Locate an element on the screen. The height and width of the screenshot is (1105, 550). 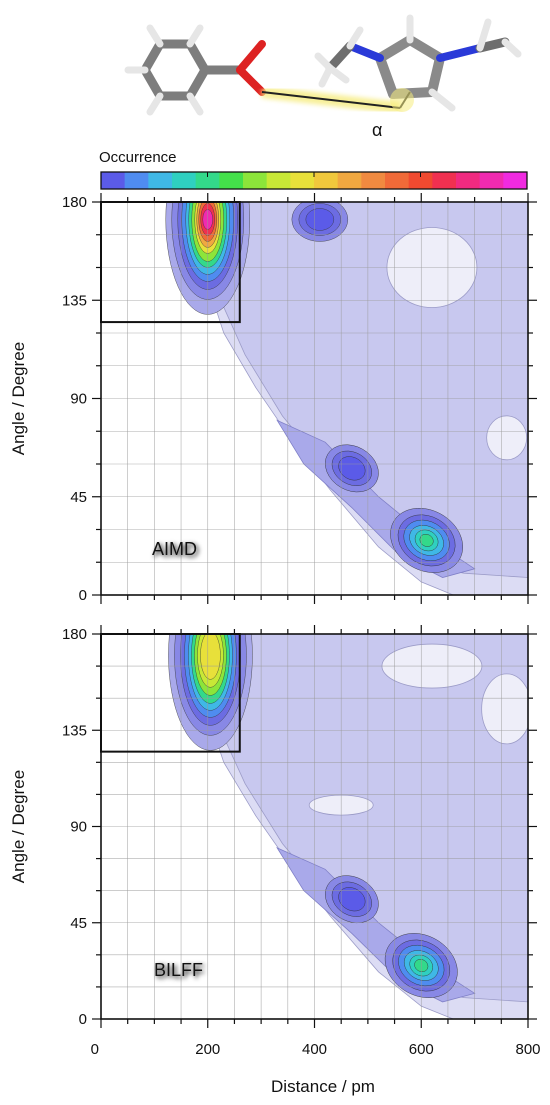
panel-label-shadow: AIMD is located at coordinates (176, 551).